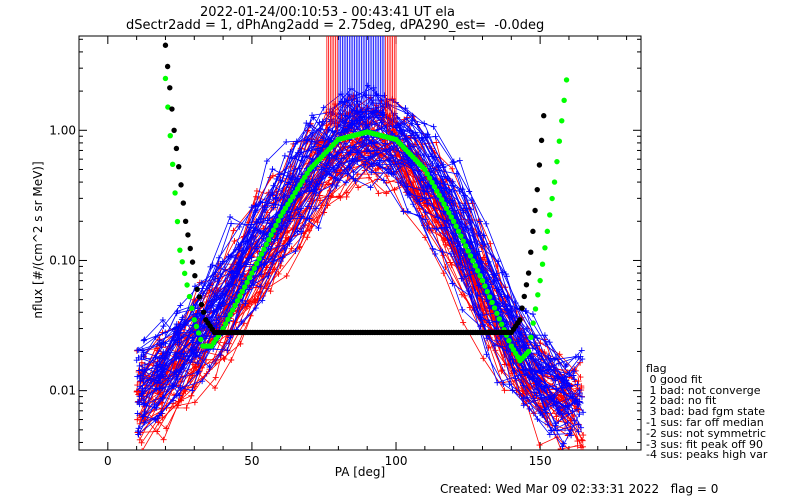  I want to click on x-tick-label: 150, so click(540, 461).